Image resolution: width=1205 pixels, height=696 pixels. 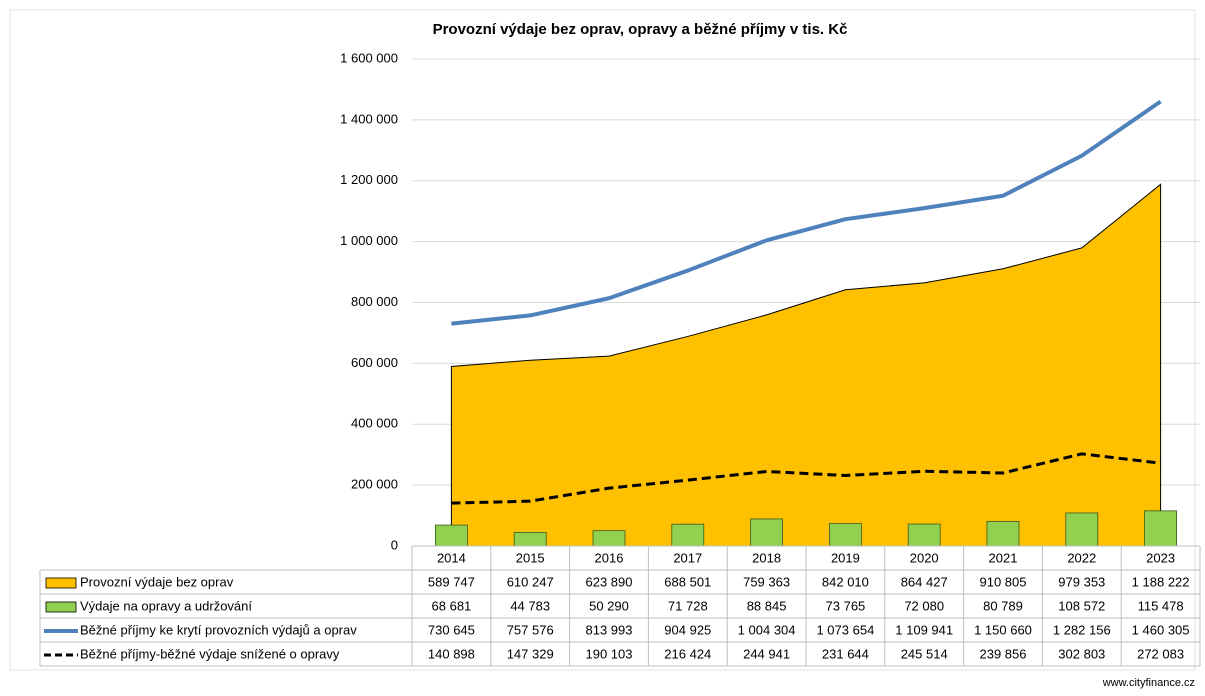 I want to click on y-tick-label: 1 400 000, so click(x=369, y=118).